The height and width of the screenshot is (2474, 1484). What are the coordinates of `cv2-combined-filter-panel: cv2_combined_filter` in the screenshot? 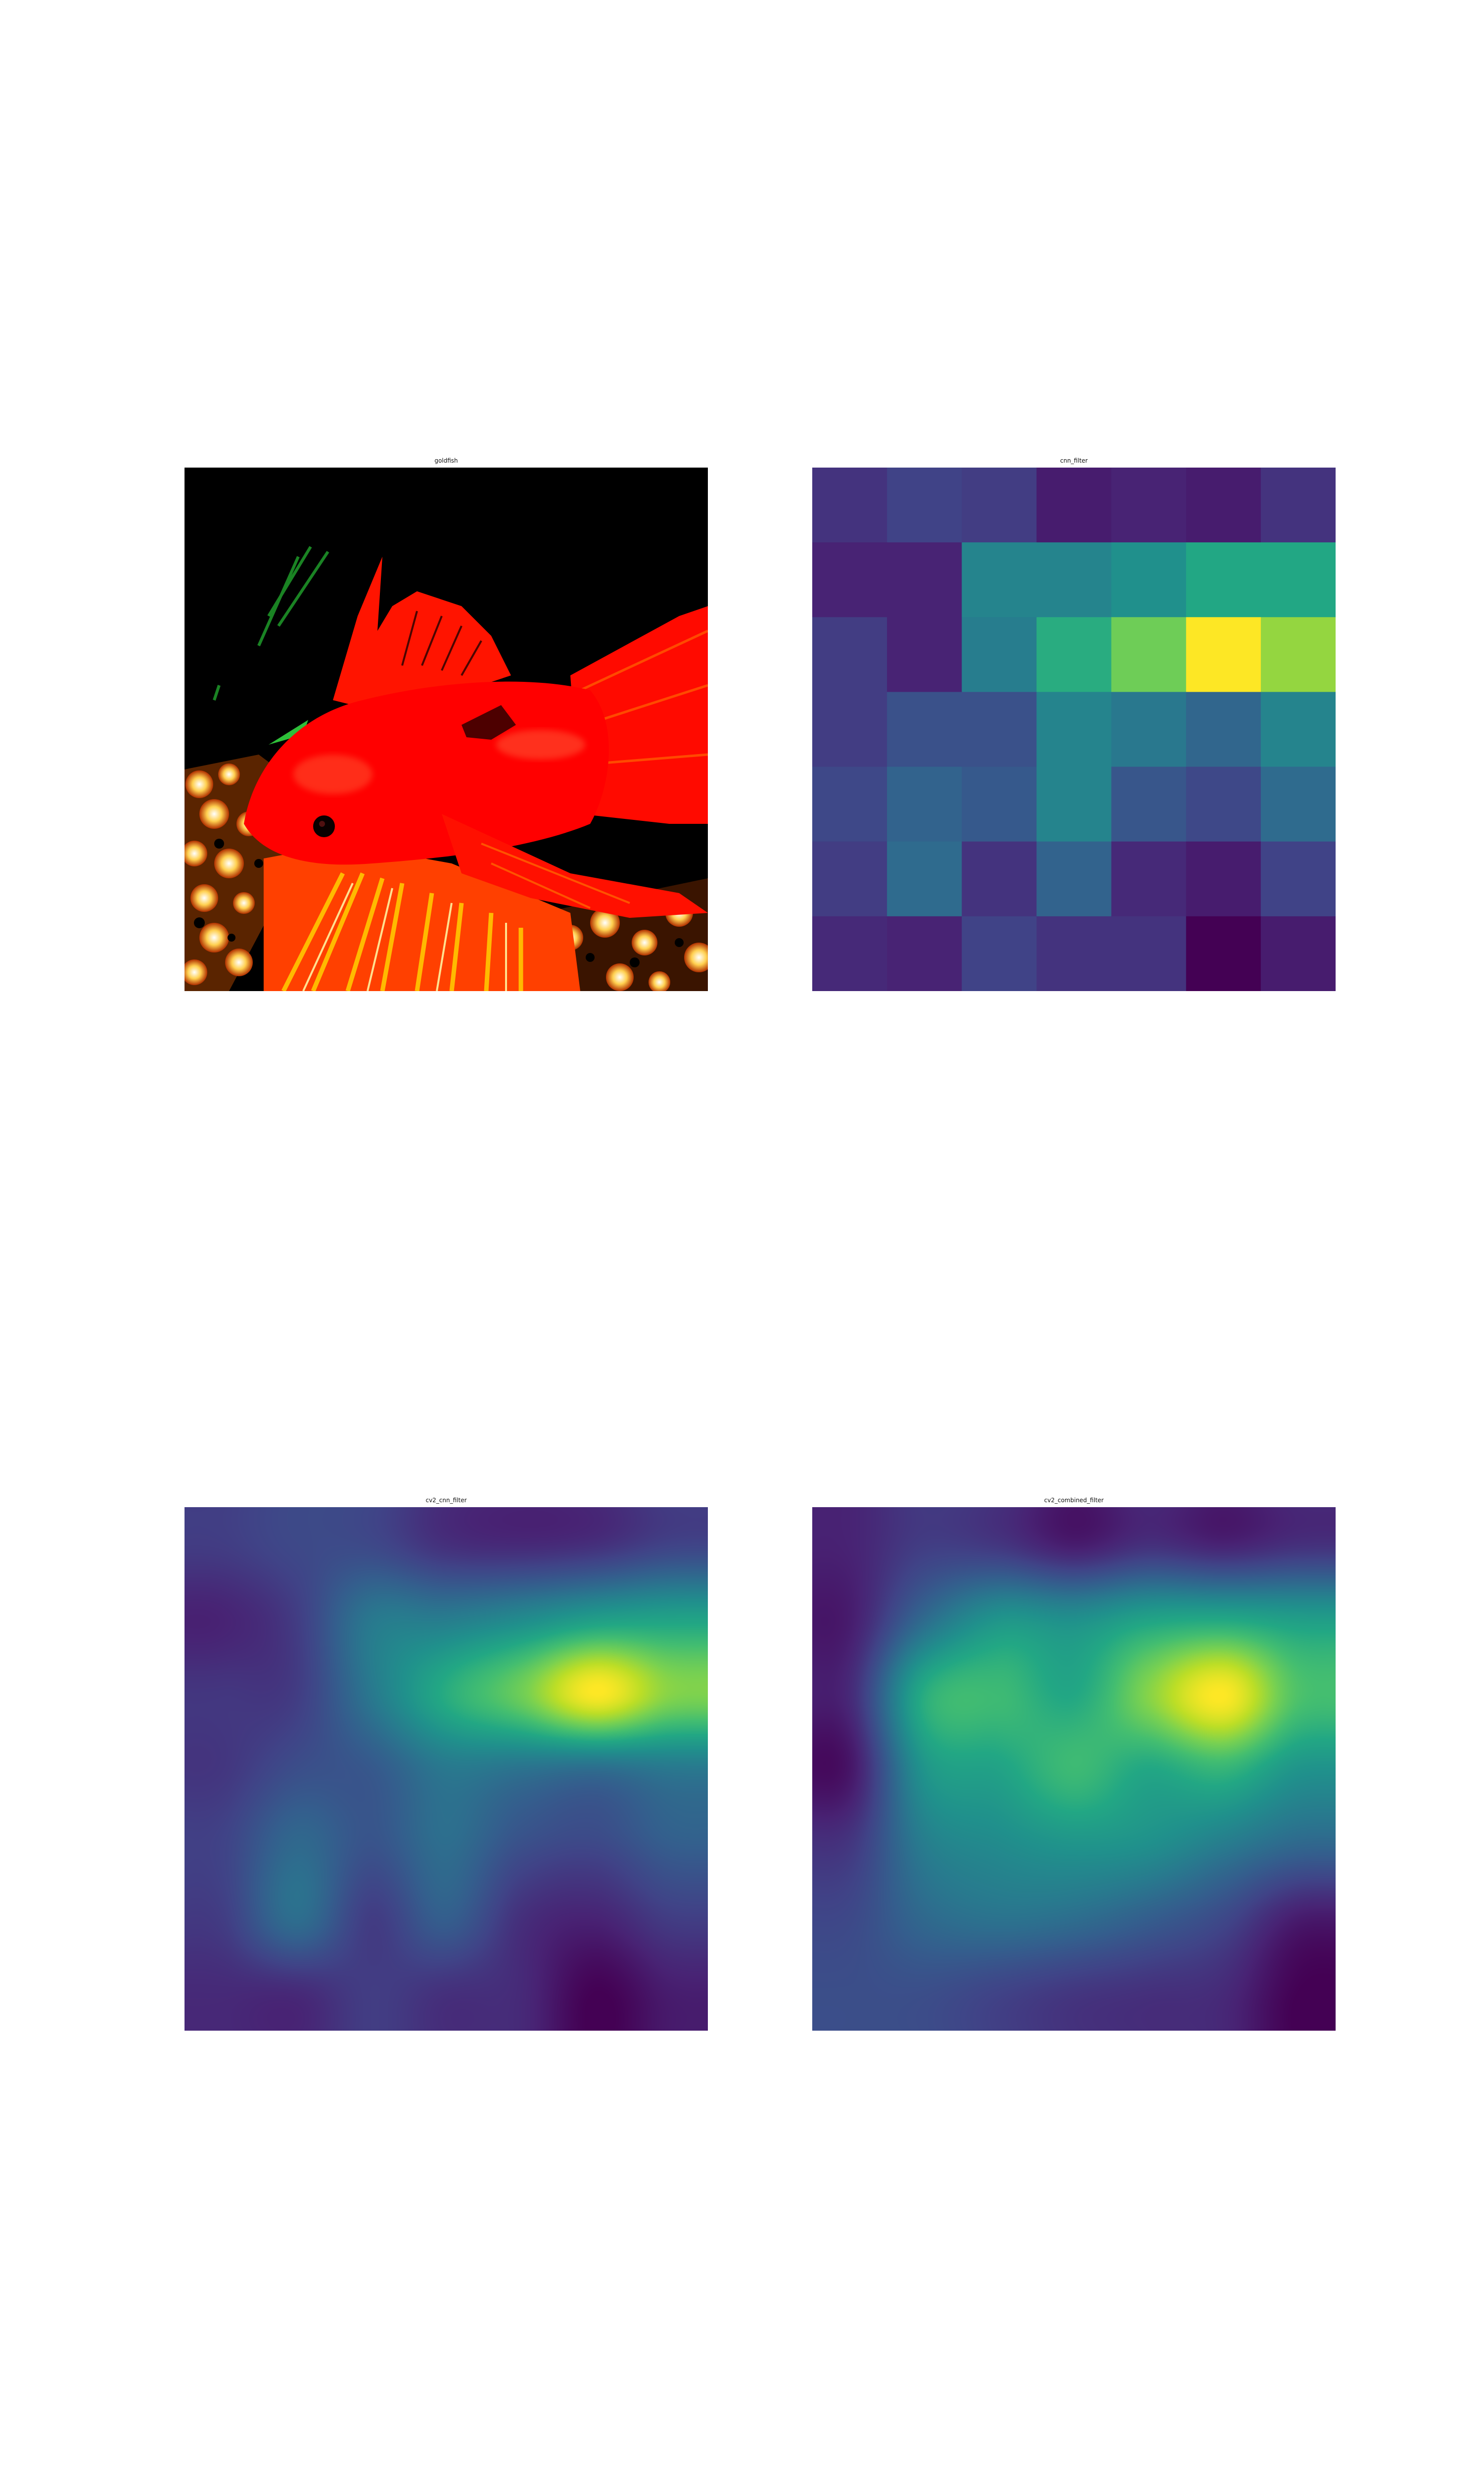 It's located at (1074, 1764).